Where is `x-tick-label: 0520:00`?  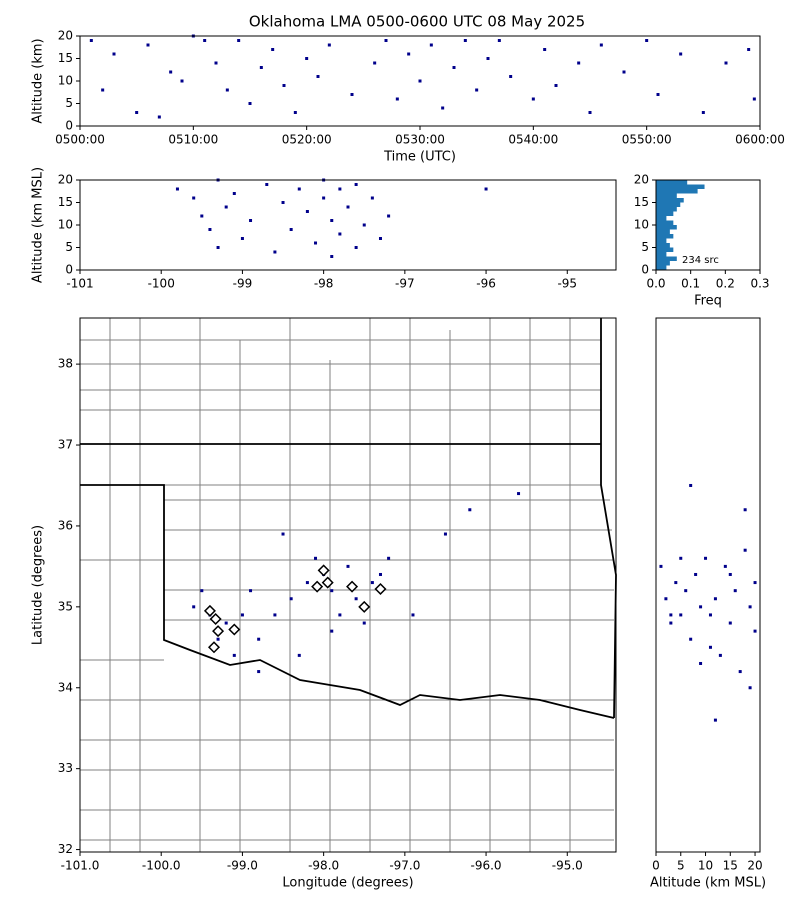 x-tick-label: 0520:00 is located at coordinates (307, 140).